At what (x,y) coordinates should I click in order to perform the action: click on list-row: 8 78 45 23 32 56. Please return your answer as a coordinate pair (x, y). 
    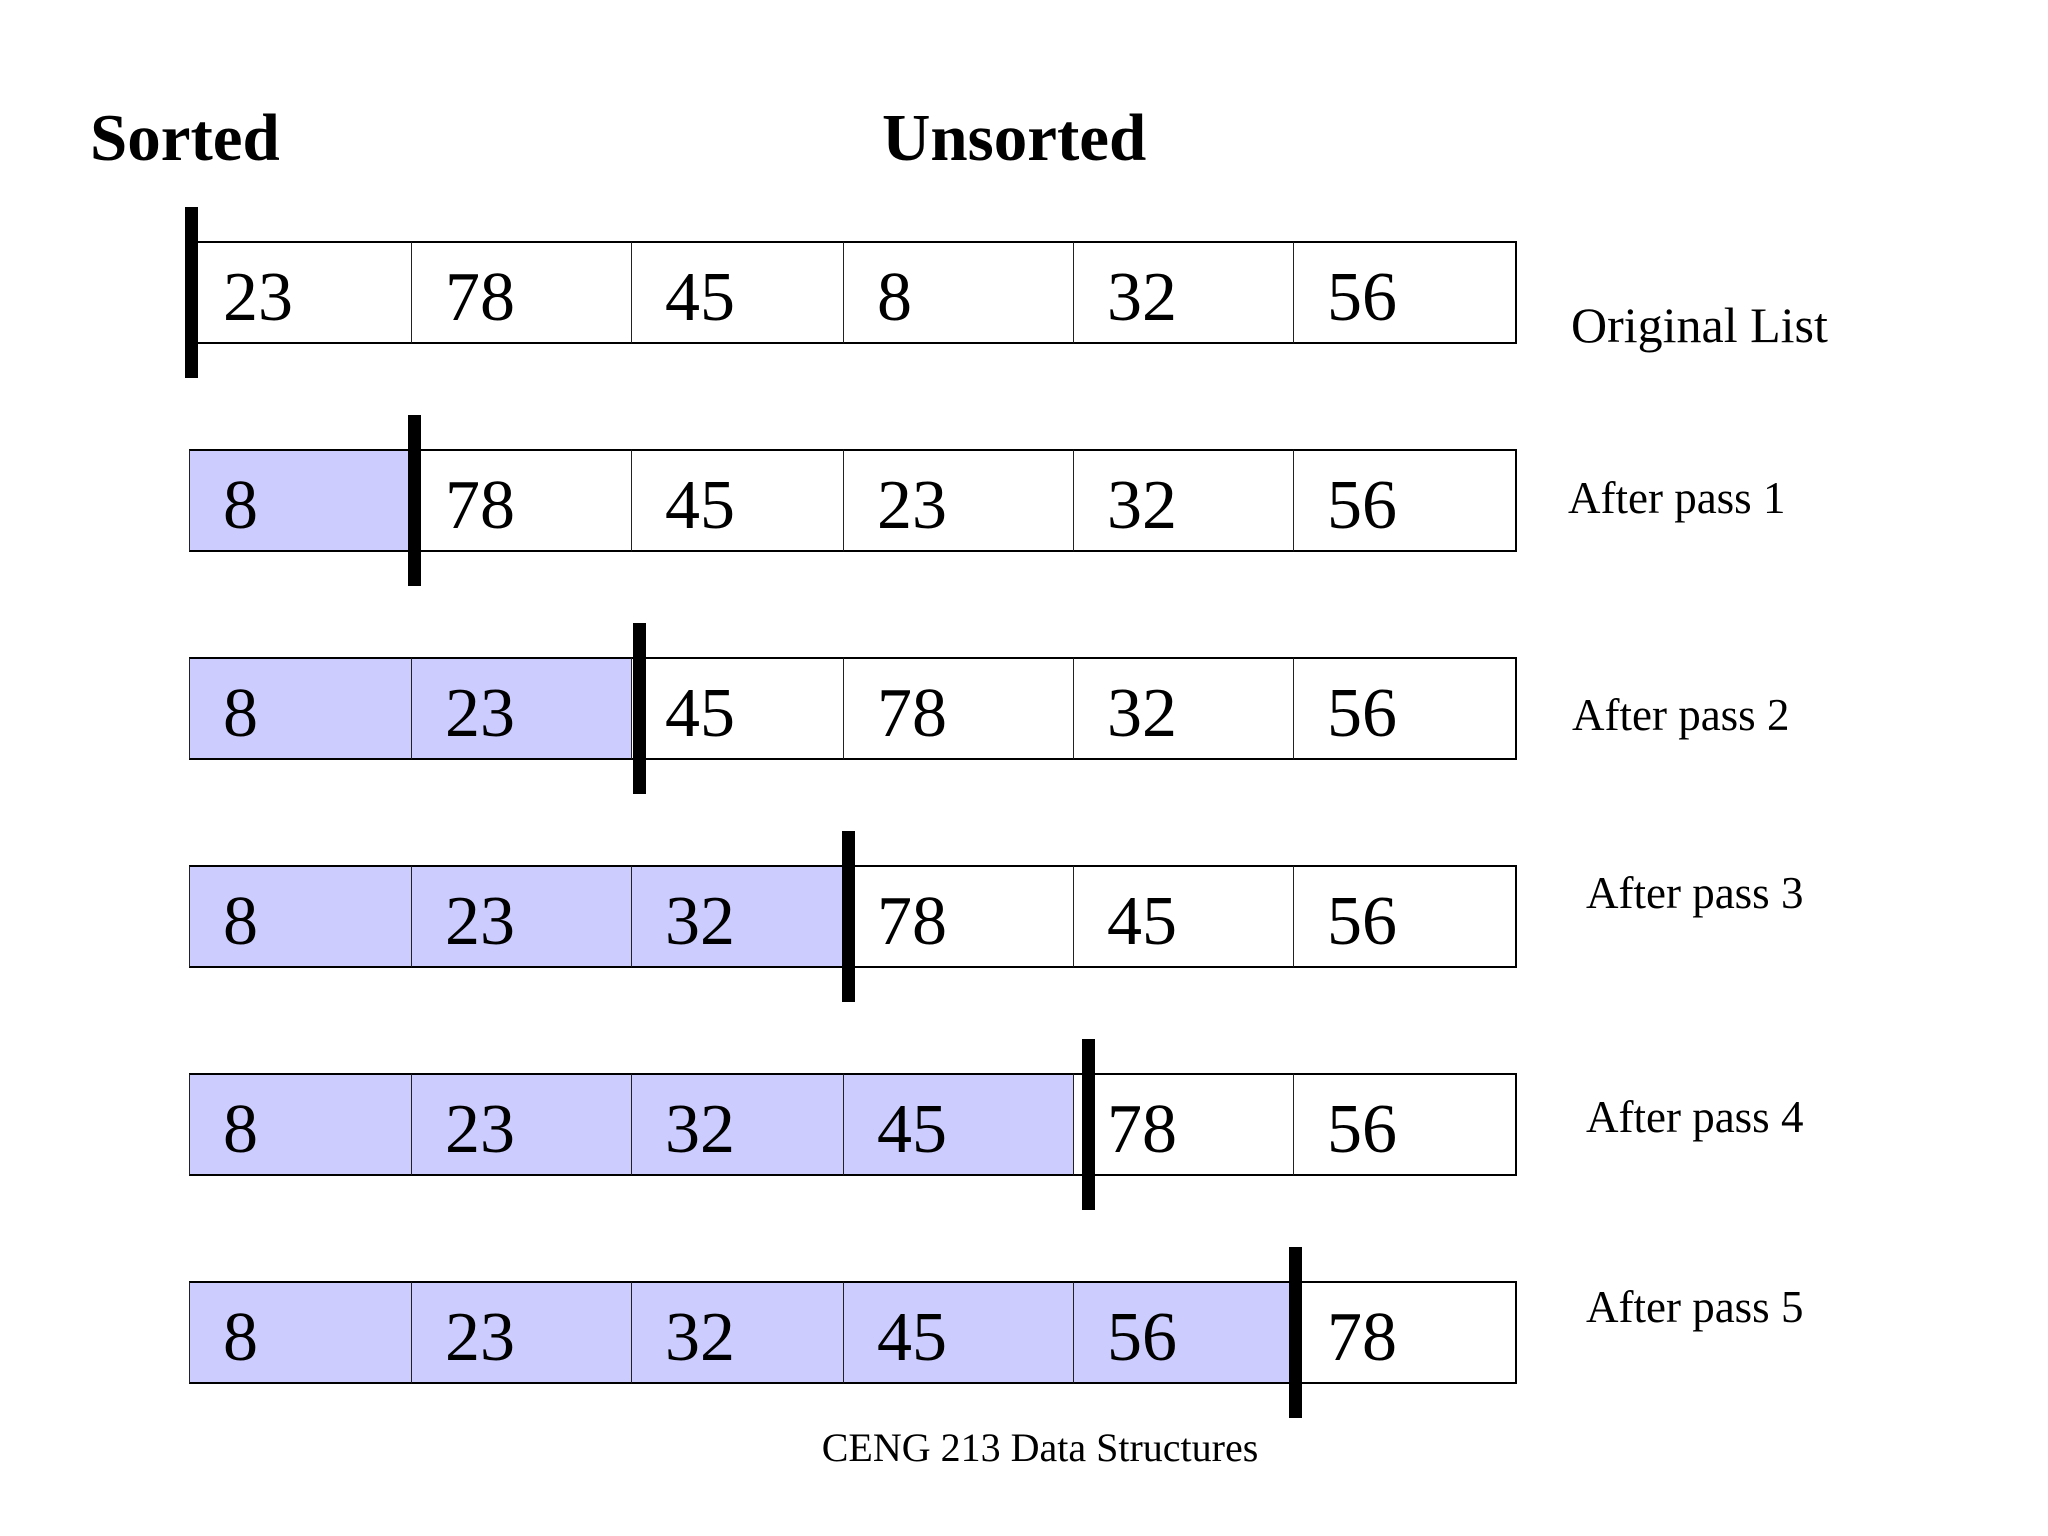
    Looking at the image, I should click on (853, 500).